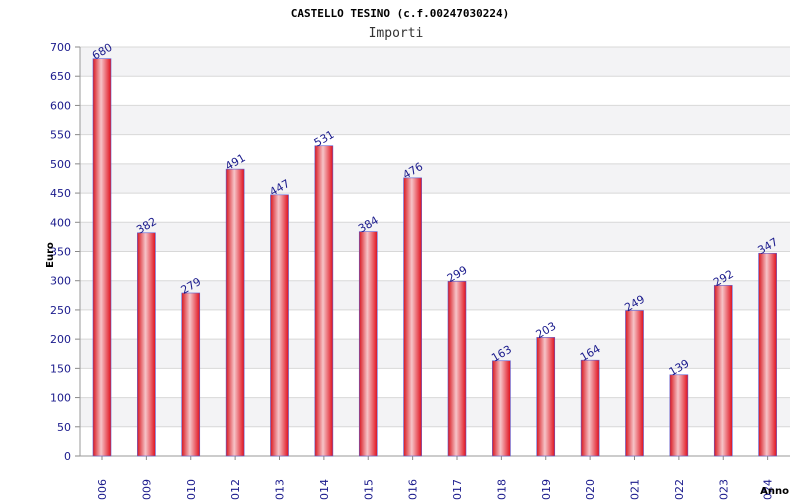 This screenshot has height=500, width=800. What do you see at coordinates (723, 489) in the screenshot?
I see `x-tick-label: 2023` at bounding box center [723, 489].